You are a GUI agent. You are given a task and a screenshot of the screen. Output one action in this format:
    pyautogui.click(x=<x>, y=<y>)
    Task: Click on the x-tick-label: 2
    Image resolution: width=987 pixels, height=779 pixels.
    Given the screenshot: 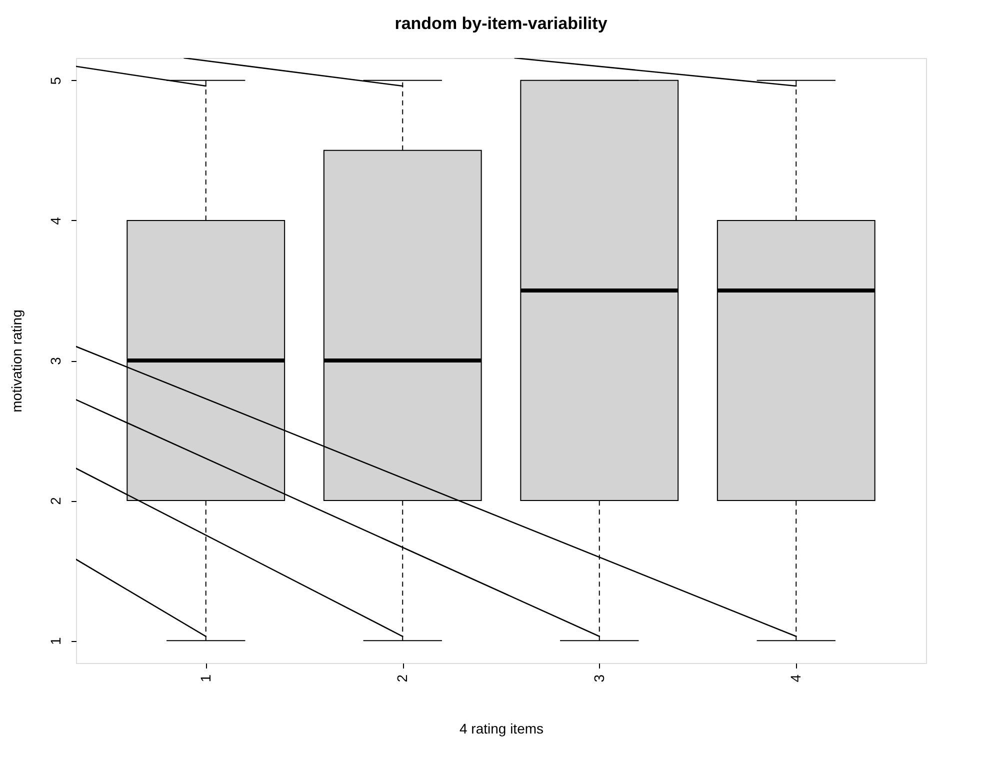 What is the action you would take?
    pyautogui.click(x=402, y=678)
    